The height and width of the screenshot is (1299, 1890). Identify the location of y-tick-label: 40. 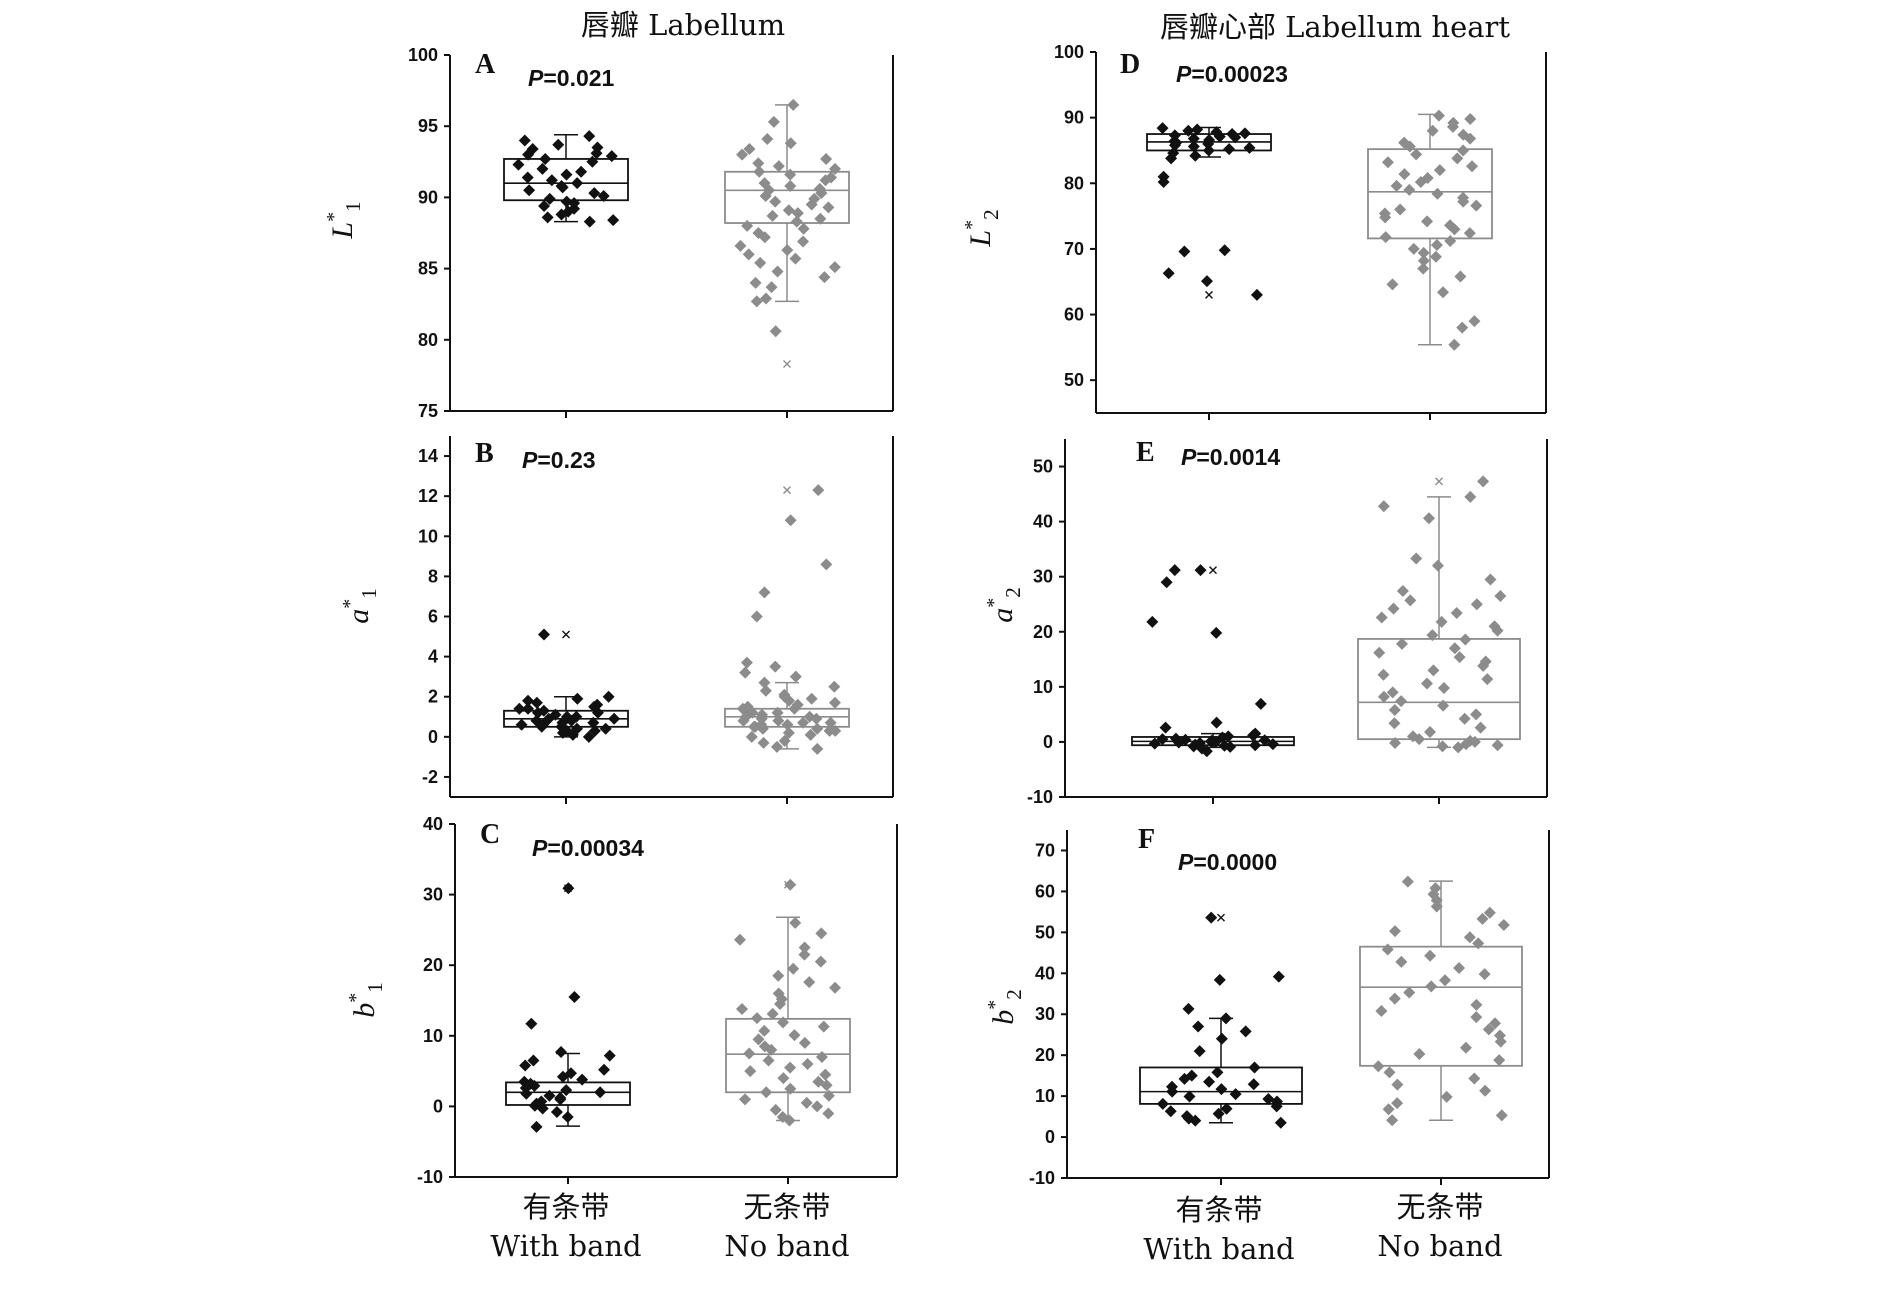
(433, 824).